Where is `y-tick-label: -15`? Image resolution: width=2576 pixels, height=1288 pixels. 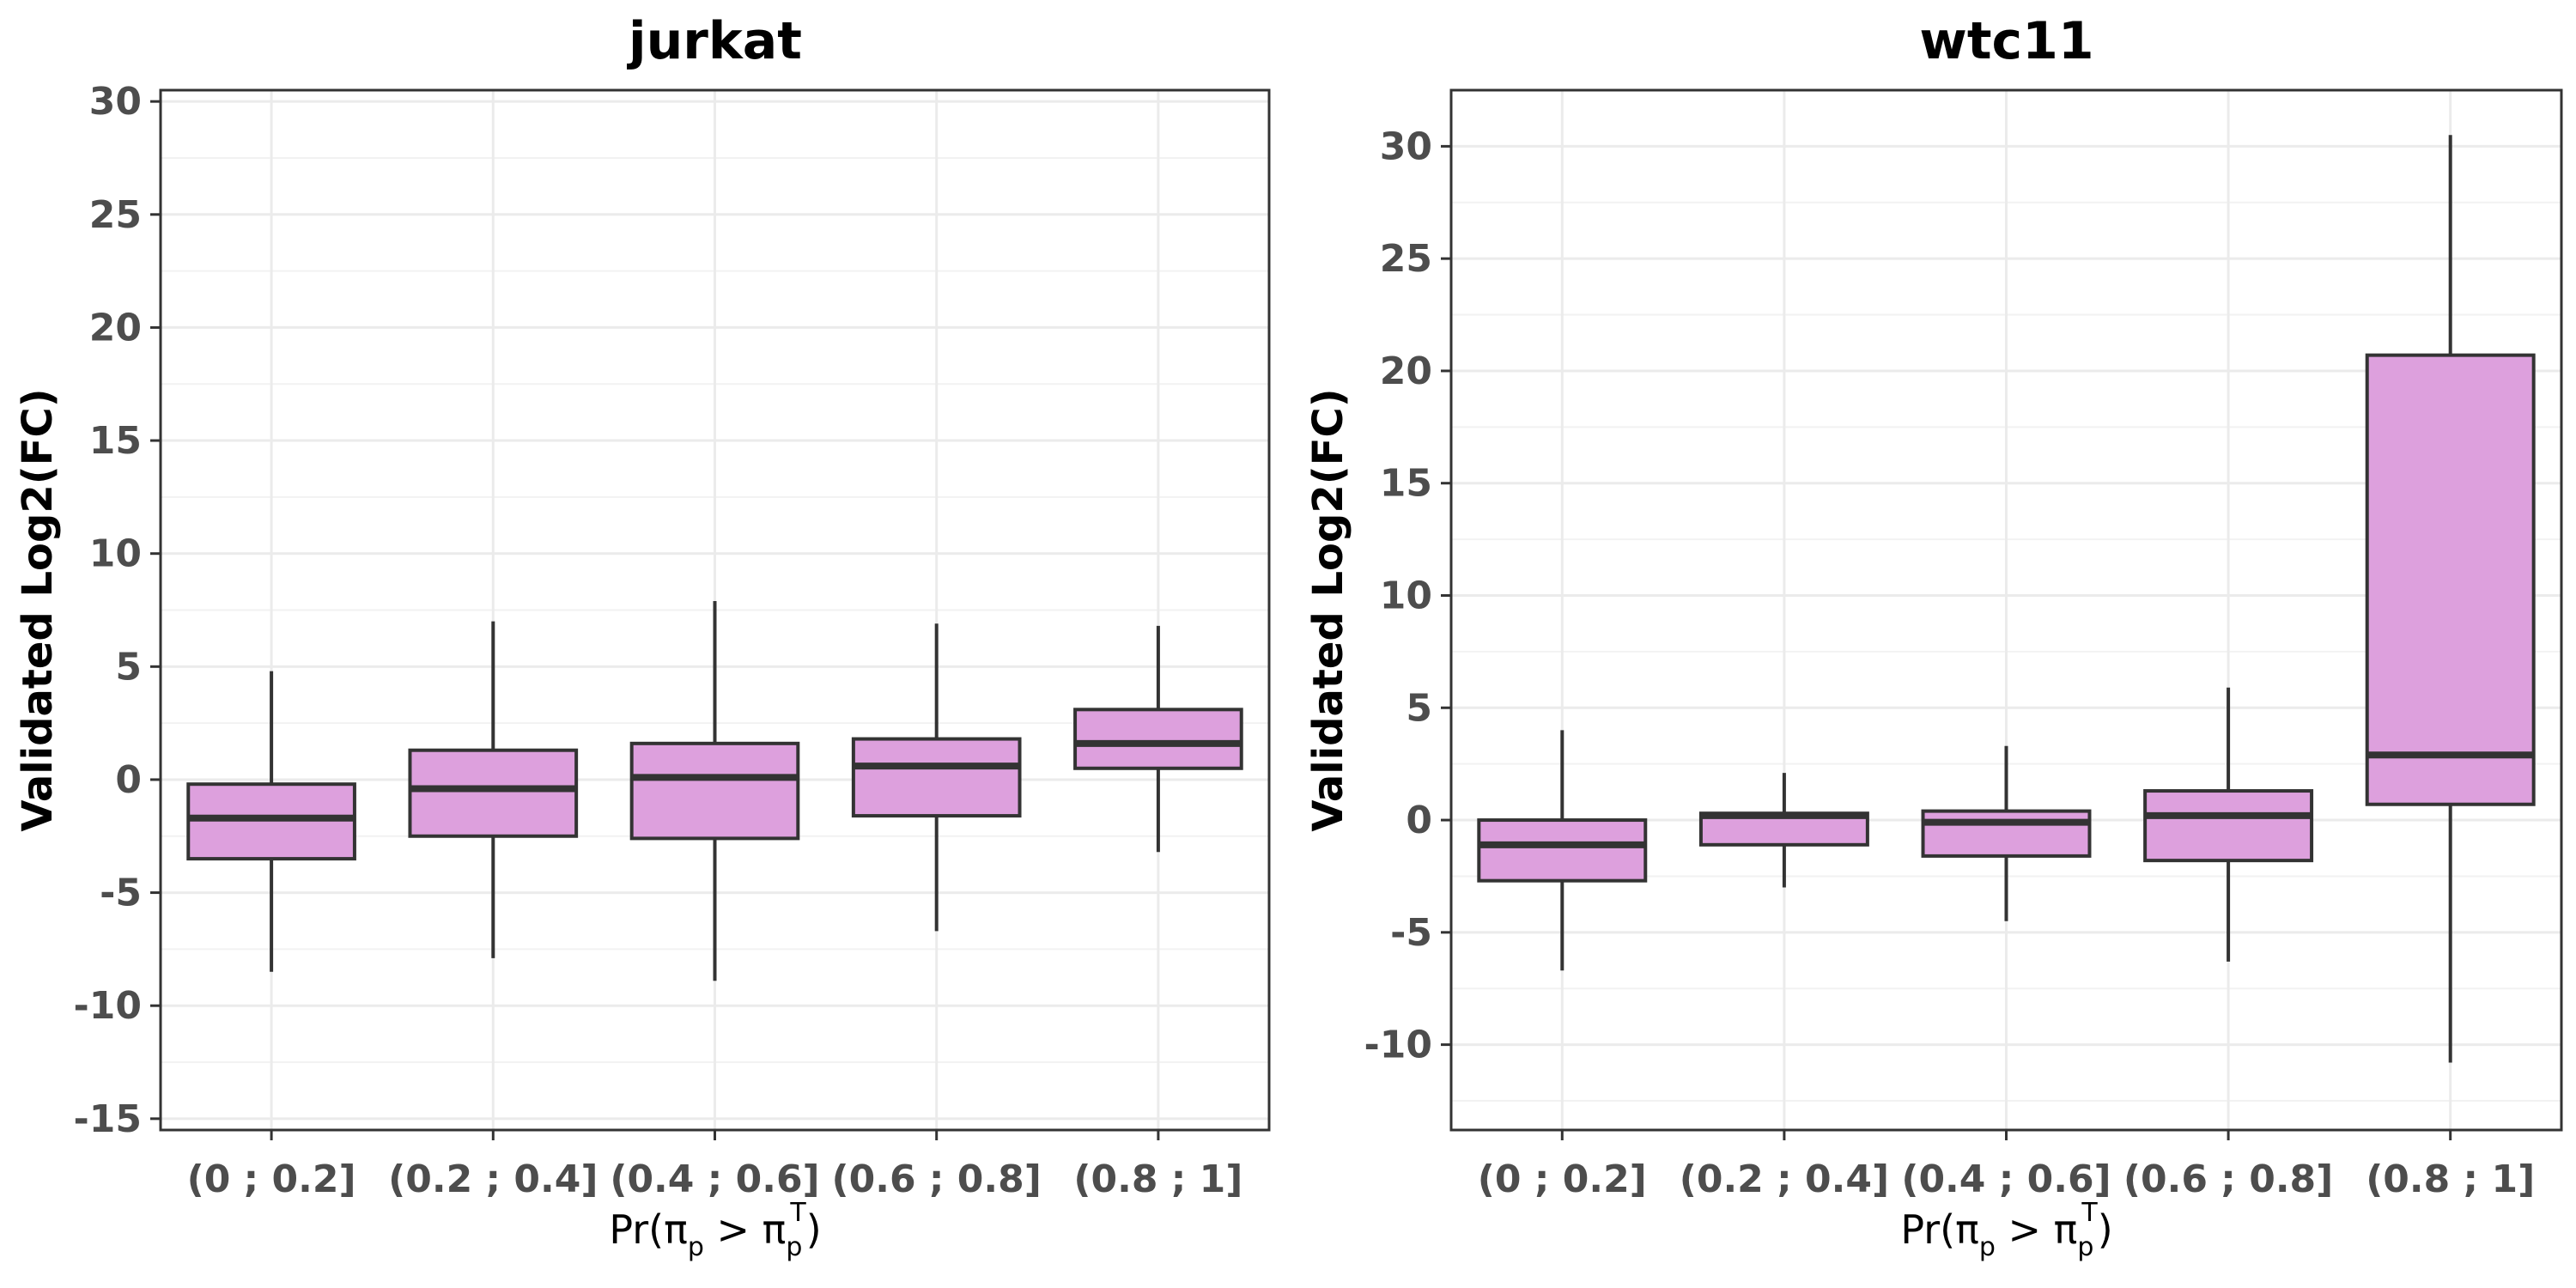 y-tick-label: -15 is located at coordinates (109, 1119).